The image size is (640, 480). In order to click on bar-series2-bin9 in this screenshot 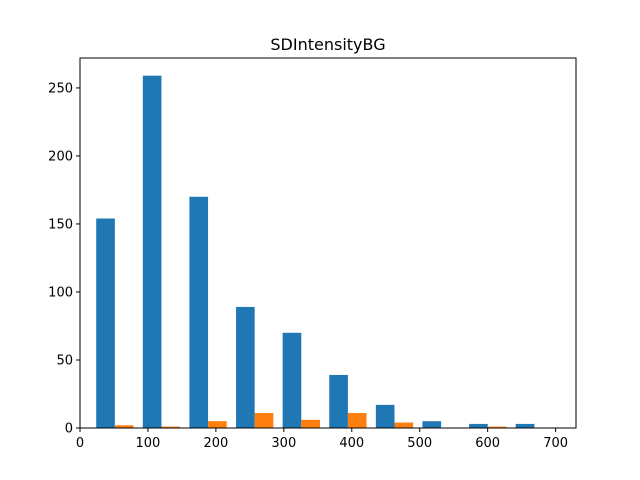, I will do `click(497, 427)`.